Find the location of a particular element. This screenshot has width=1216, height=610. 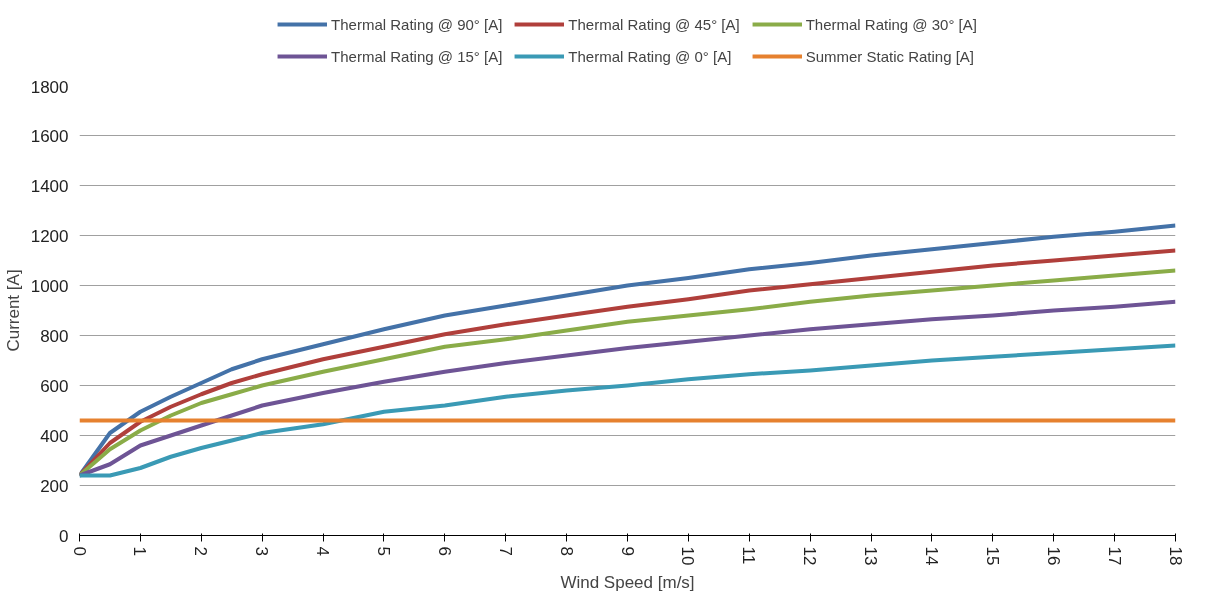

legend-label: Summer Static Rating [A] is located at coordinates (890, 56).